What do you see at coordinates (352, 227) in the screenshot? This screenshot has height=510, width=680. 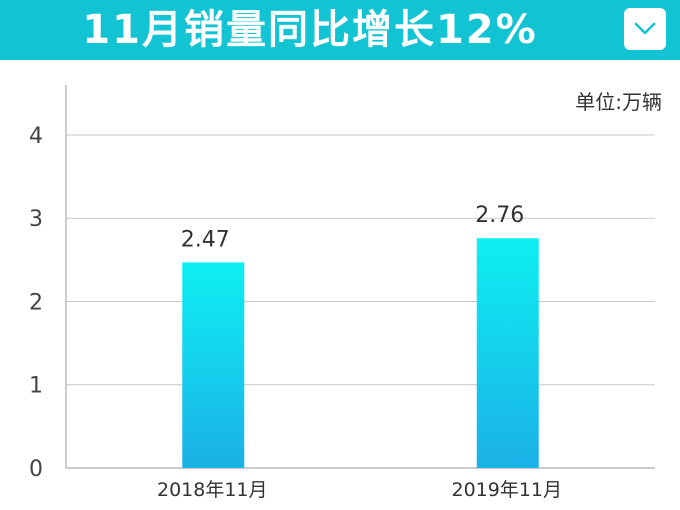 I see `data-labels: 2.47 2.76` at bounding box center [352, 227].